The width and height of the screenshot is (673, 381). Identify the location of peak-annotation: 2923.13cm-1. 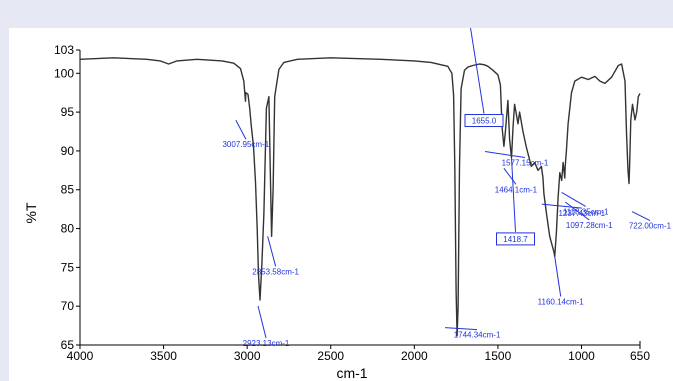
(266, 327).